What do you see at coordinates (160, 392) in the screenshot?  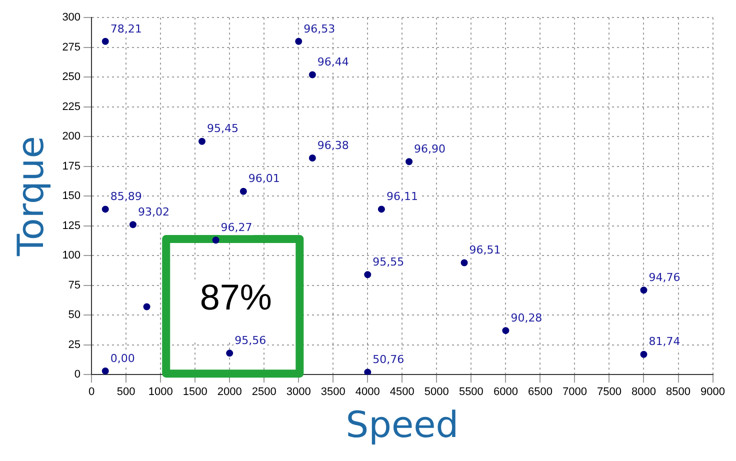 I see `x-tick-label: 1000` at bounding box center [160, 392].